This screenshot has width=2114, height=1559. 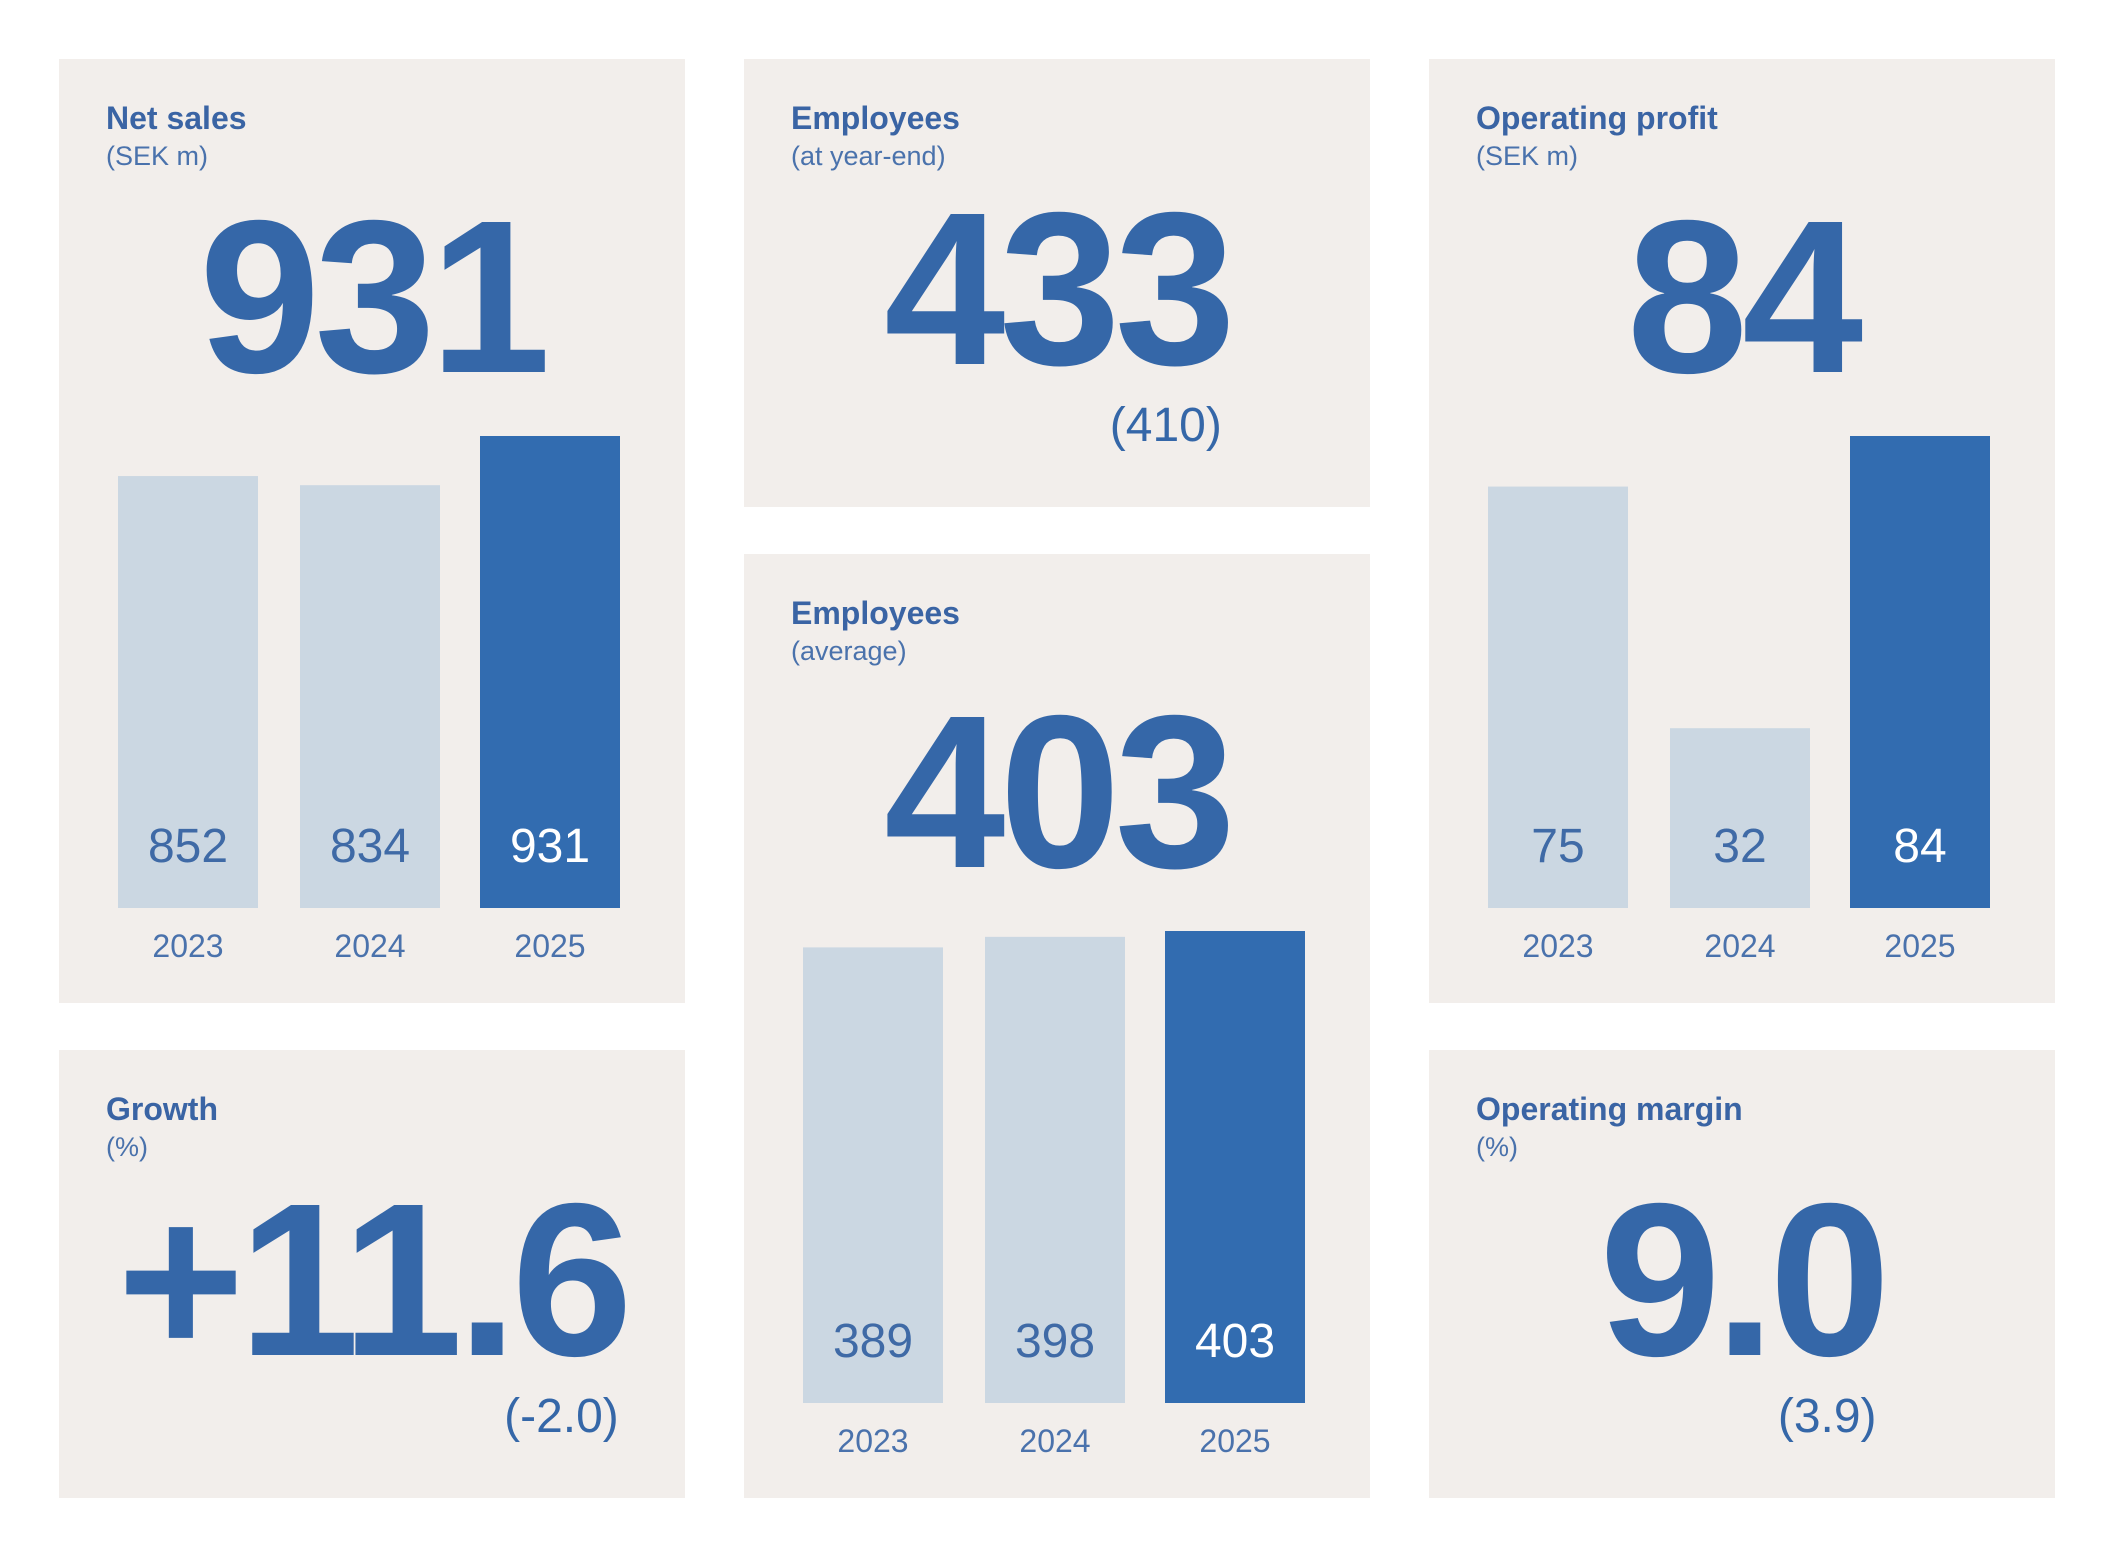 What do you see at coordinates (1827, 1416) in the screenshot?
I see `kpi-previous: (3.9)` at bounding box center [1827, 1416].